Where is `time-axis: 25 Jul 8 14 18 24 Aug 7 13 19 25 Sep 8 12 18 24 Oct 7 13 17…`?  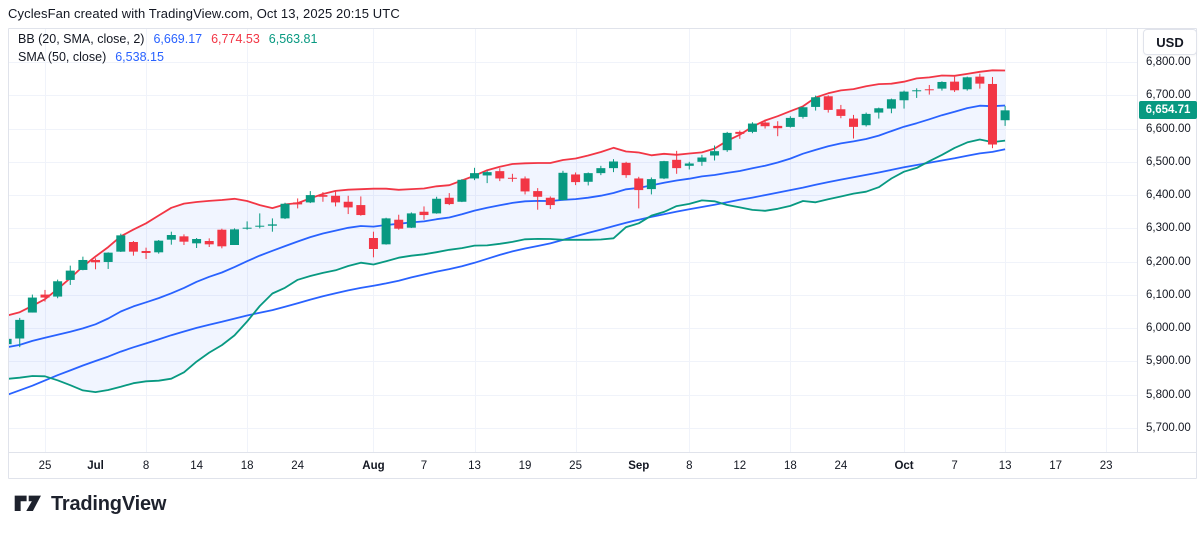
time-axis: 25 Jul 8 14 18 24 Aug 7 13 19 25 Sep 8 12 18 24 Oct 7 13 17… is located at coordinates (600, 465).